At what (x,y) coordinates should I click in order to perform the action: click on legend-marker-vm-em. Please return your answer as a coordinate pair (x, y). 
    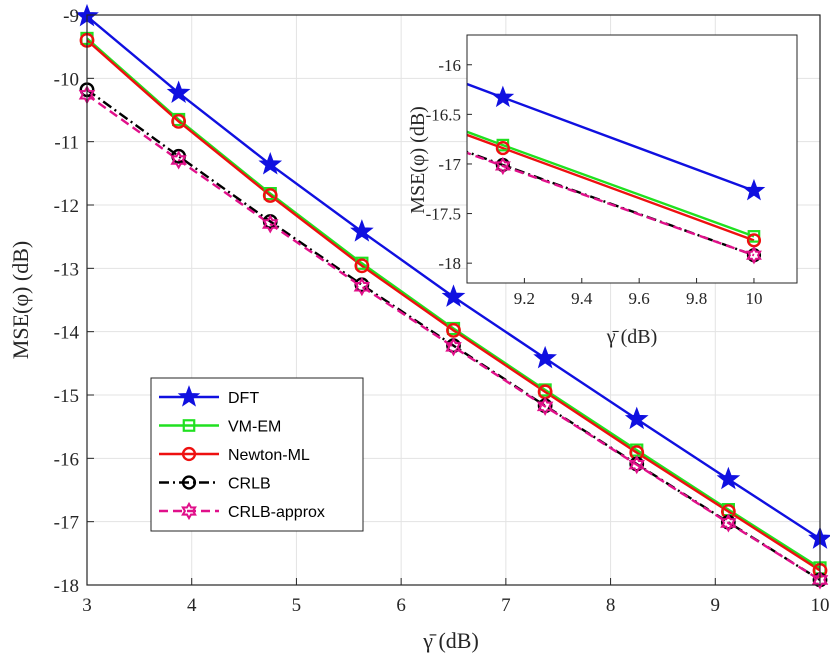
    Looking at the image, I should click on (189, 425).